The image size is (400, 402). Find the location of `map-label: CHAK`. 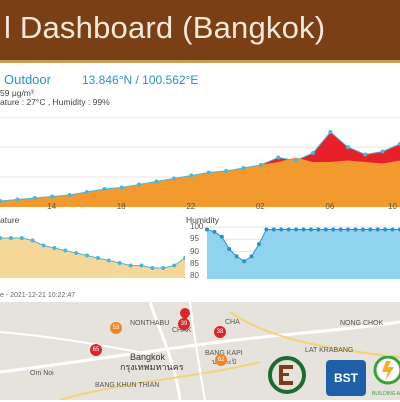

map-label: CHAK is located at coordinates (182, 330).